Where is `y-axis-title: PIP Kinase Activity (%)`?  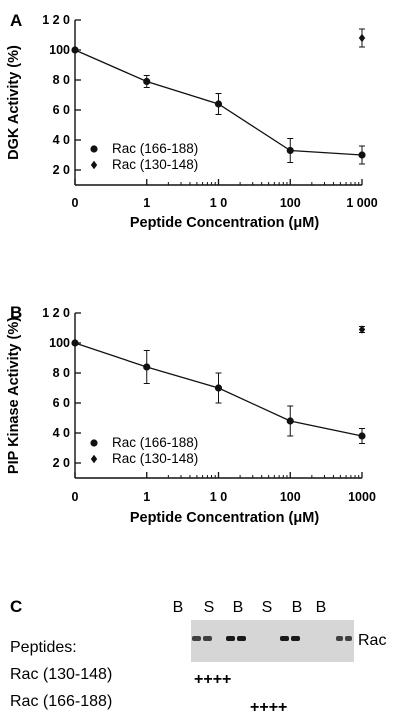
y-axis-title: PIP Kinase Activity (%) is located at coordinates (14, 395).